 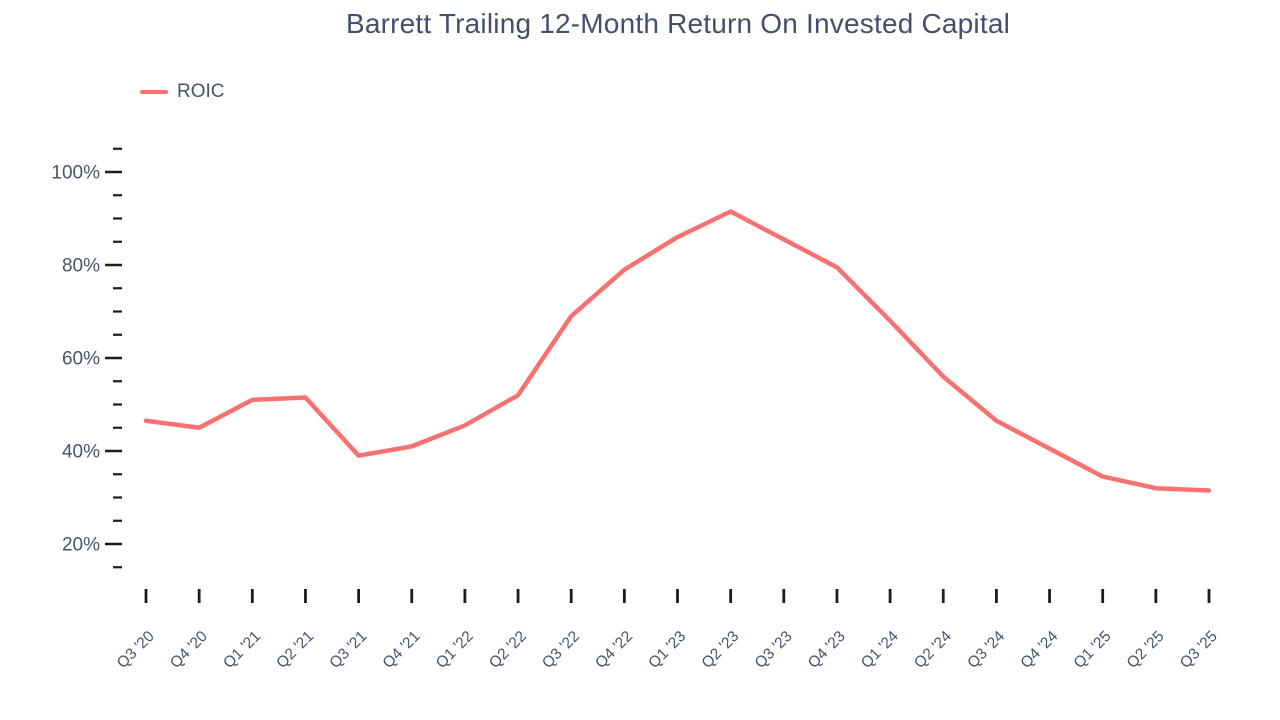 I want to click on x-tick-label: Q4 '24, so click(x=1039, y=650).